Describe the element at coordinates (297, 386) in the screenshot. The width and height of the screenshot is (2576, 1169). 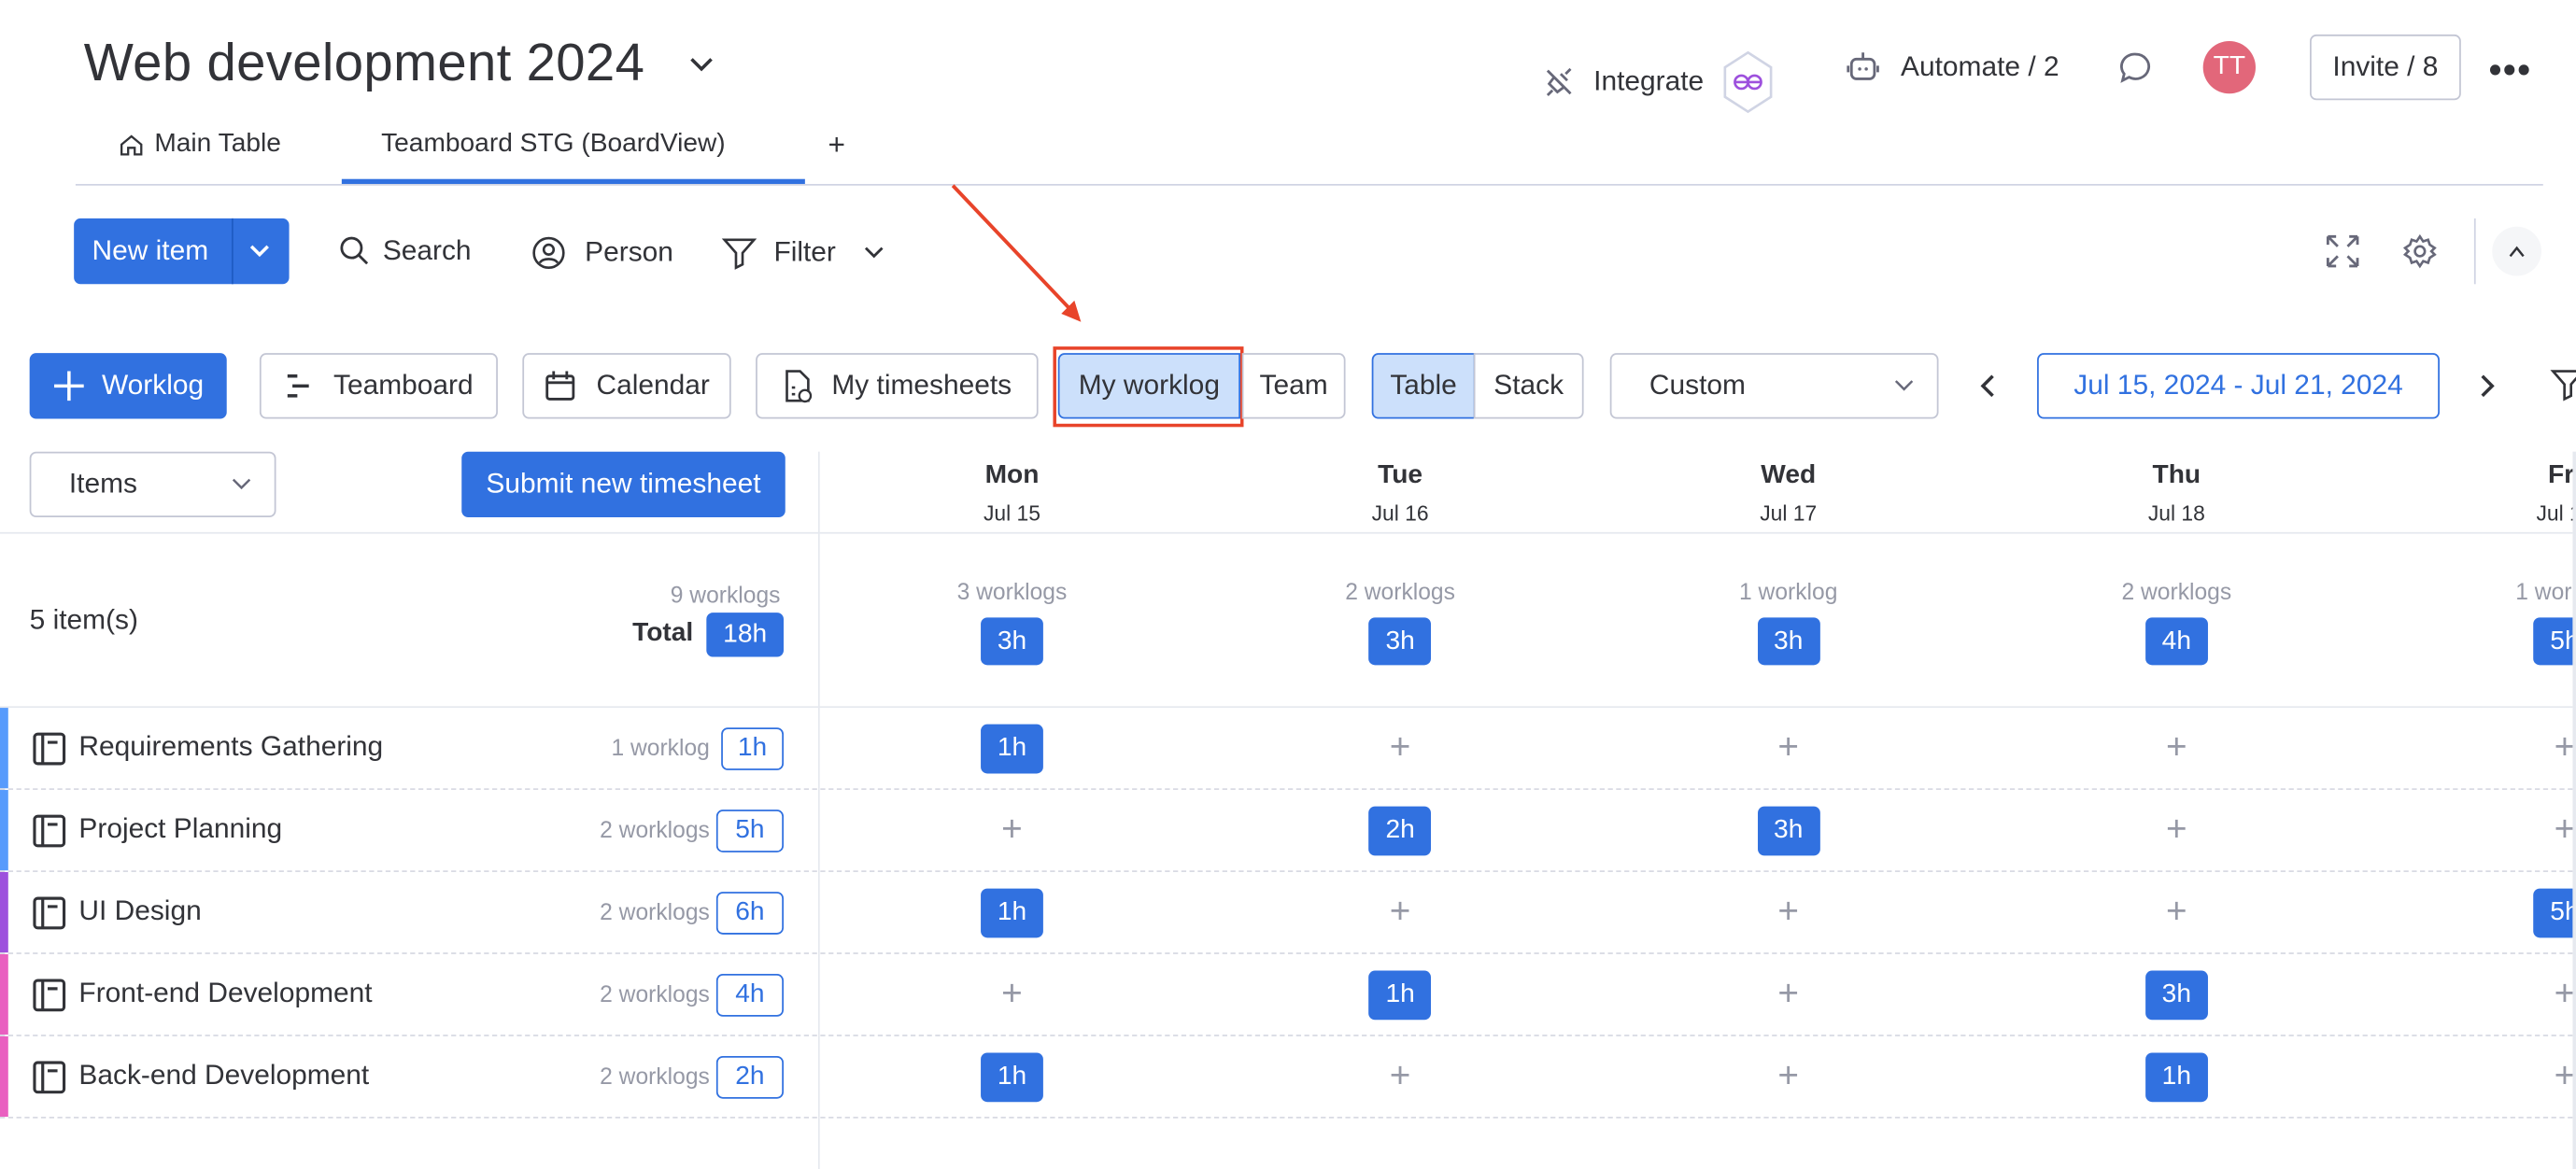
I see `gantt-icon` at that location.